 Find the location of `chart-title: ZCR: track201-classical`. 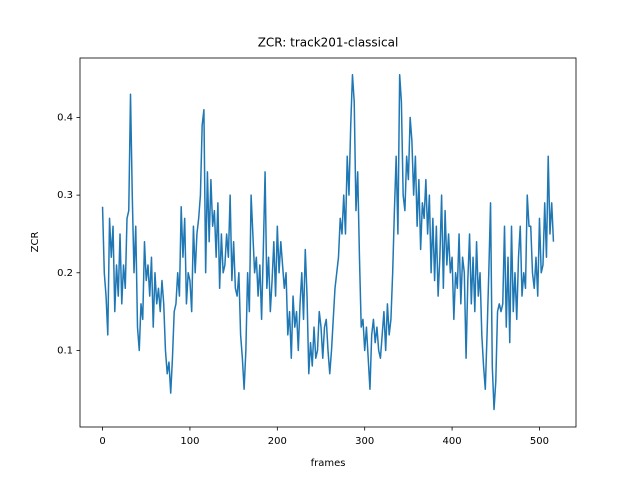

chart-title: ZCR: track201-classical is located at coordinates (328, 43).